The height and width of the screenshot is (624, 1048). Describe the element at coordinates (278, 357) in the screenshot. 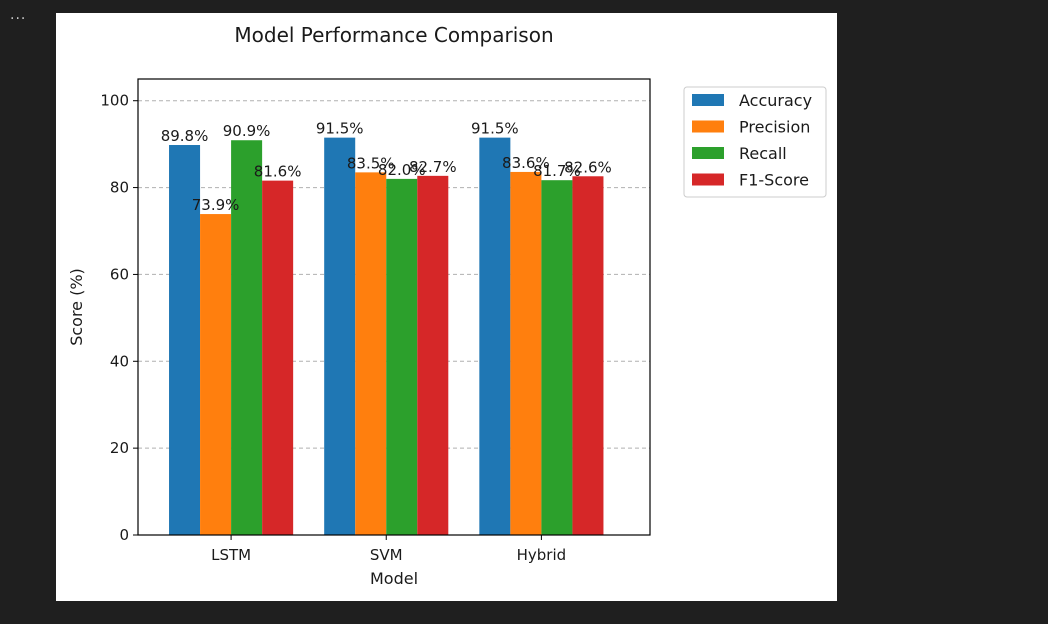

I see `bar-f1-score-lstm` at that location.